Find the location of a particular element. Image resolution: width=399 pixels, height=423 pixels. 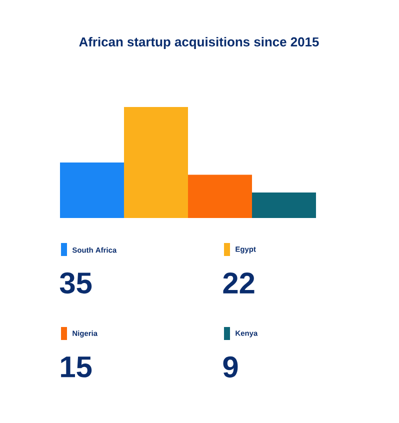

chart-title: African startup acquisitions since 2015 is located at coordinates (199, 43).